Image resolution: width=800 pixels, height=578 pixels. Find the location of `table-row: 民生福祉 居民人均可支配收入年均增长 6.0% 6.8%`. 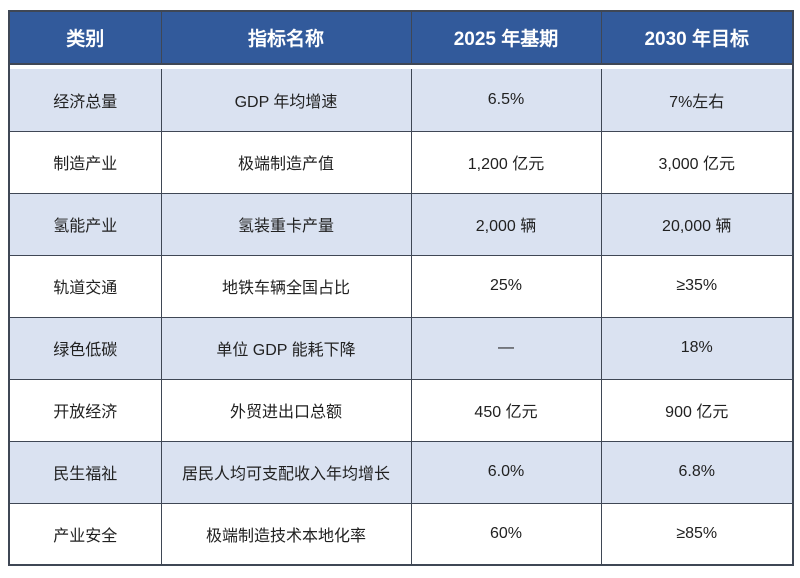

table-row: 民生福祉 居民人均可支配收入年均增长 6.0% 6.8% is located at coordinates (401, 472).